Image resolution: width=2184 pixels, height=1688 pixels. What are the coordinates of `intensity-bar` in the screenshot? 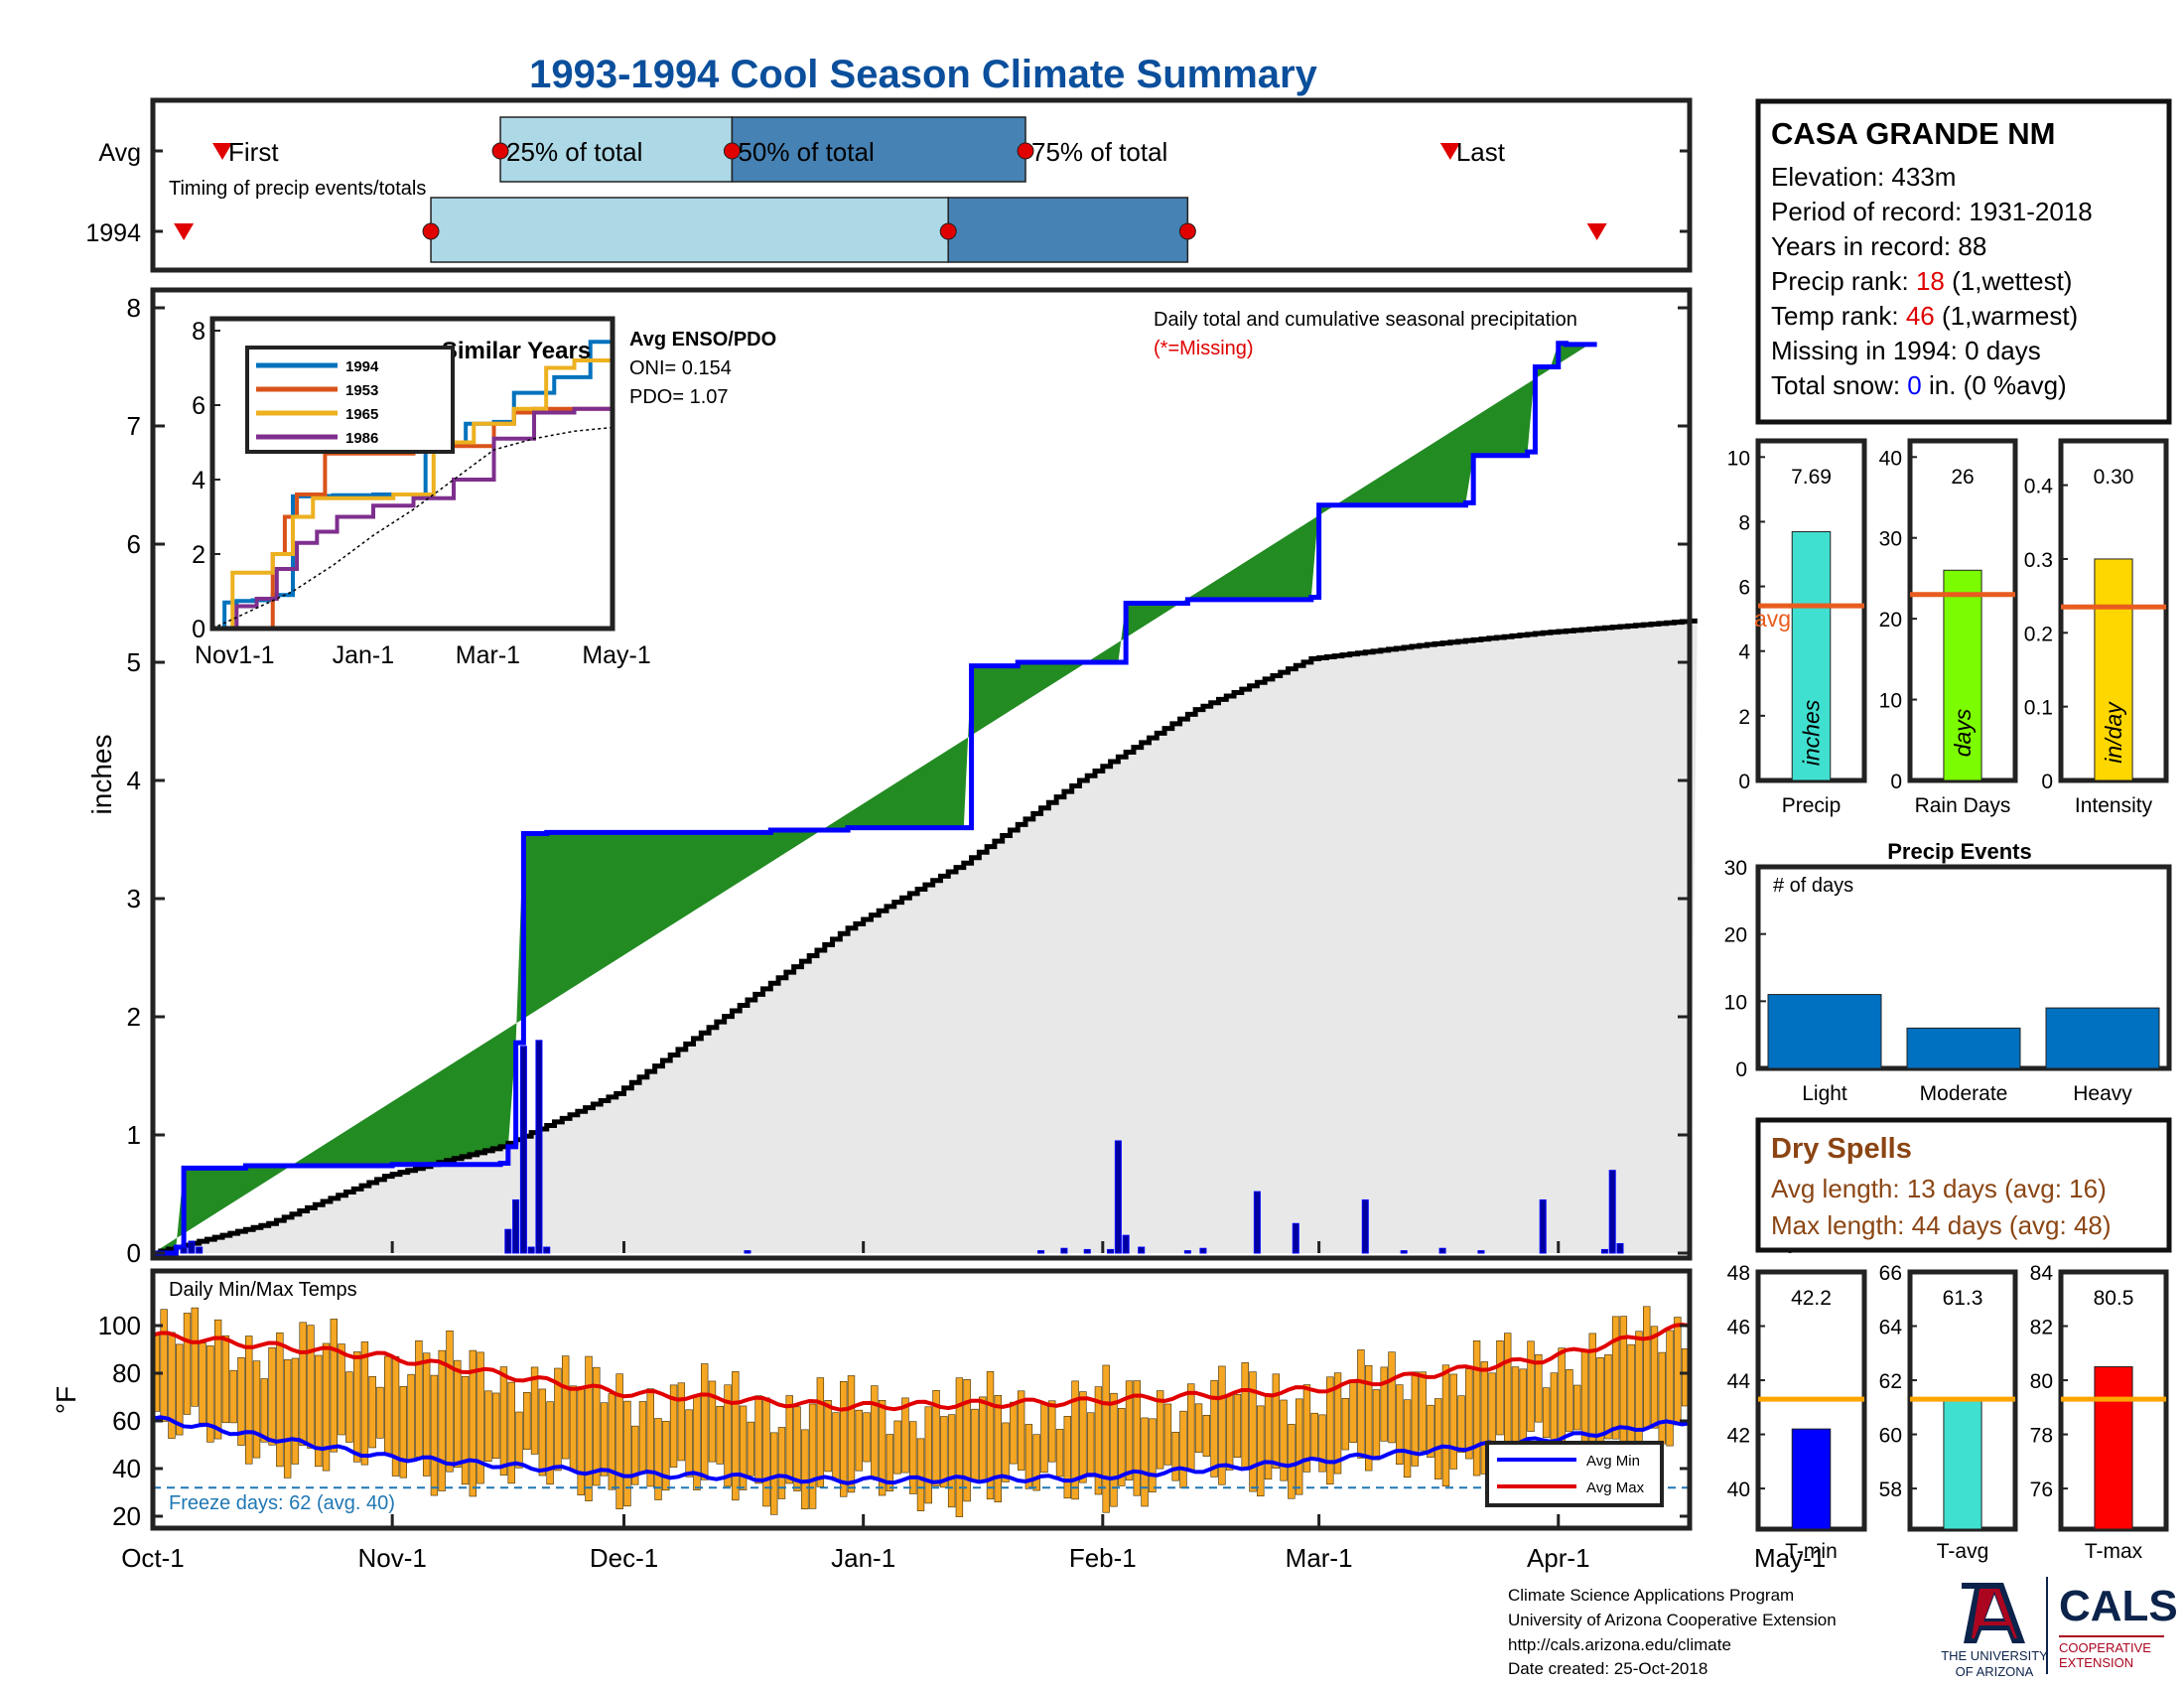 It's located at (2113, 669).